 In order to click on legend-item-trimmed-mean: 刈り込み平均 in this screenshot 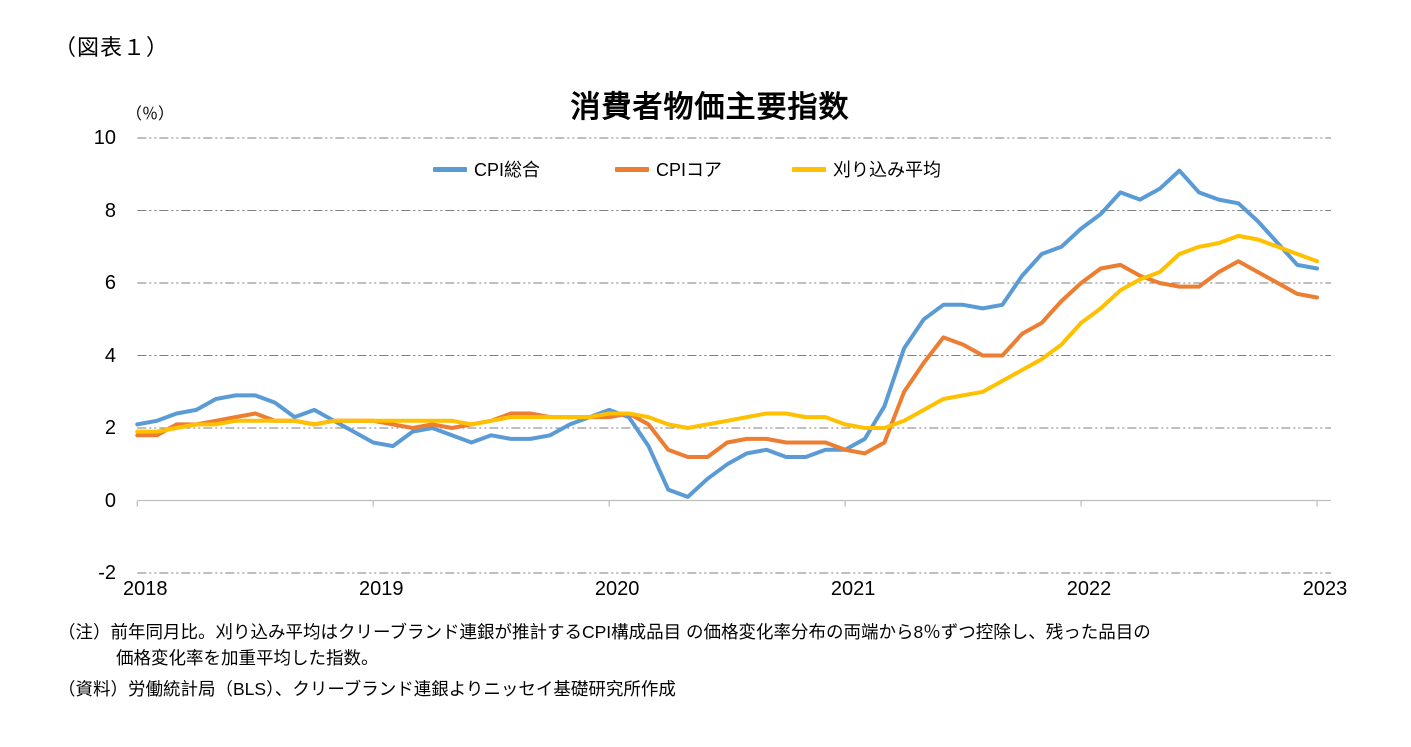, I will do `click(866, 169)`.